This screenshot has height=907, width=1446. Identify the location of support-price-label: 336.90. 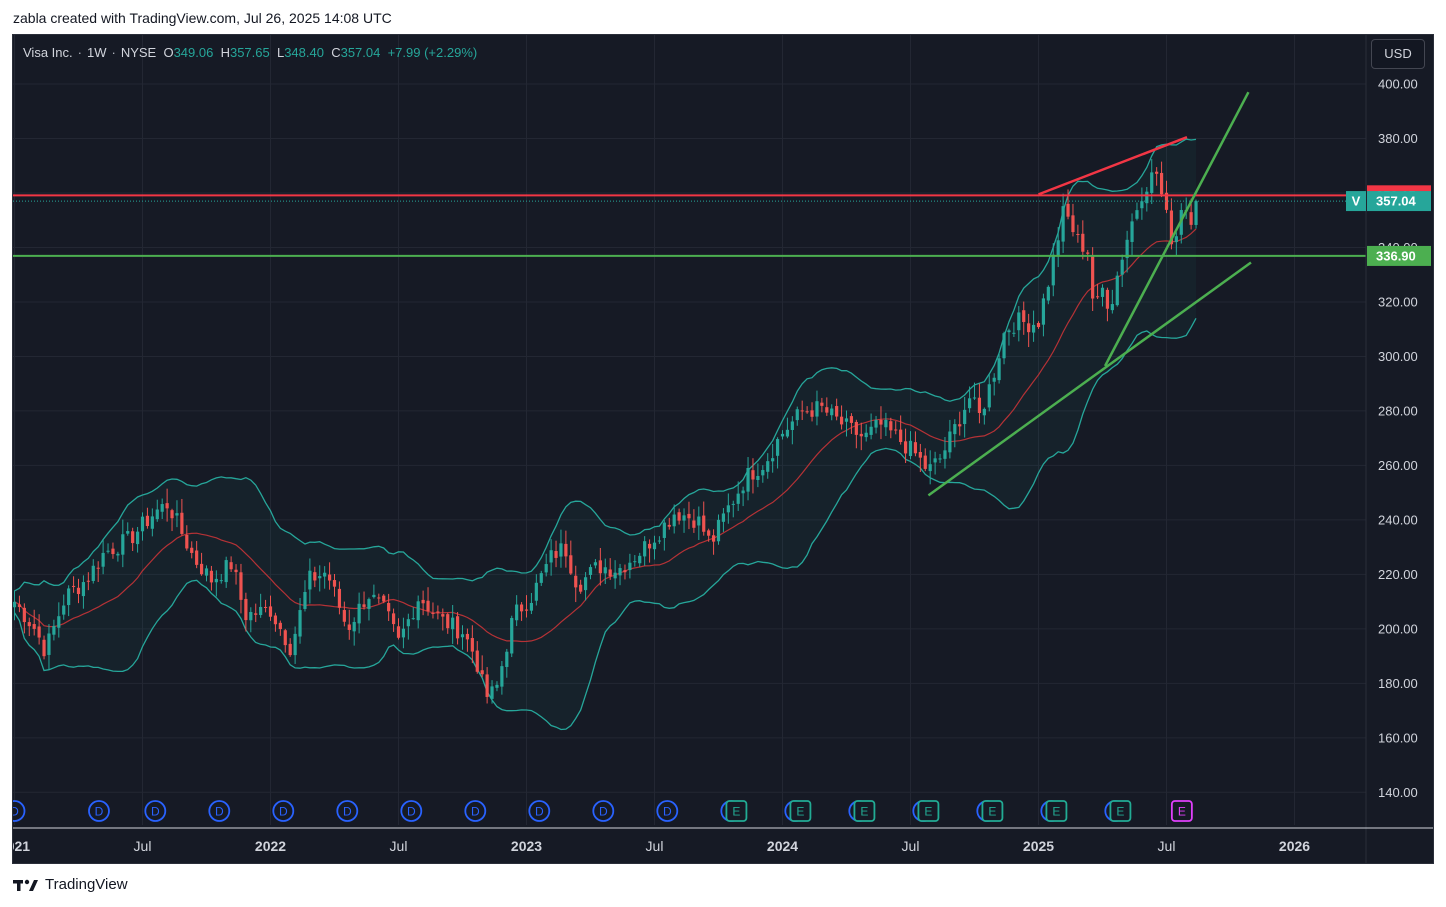
(1399, 255).